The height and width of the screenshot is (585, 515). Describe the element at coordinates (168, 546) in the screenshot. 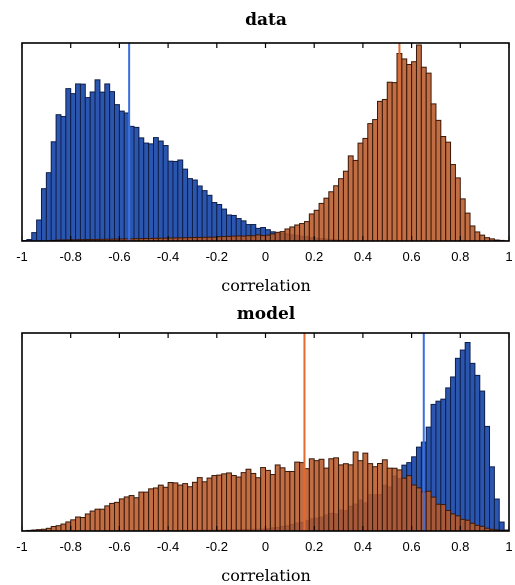

I see `tick-label: -0.4` at that location.